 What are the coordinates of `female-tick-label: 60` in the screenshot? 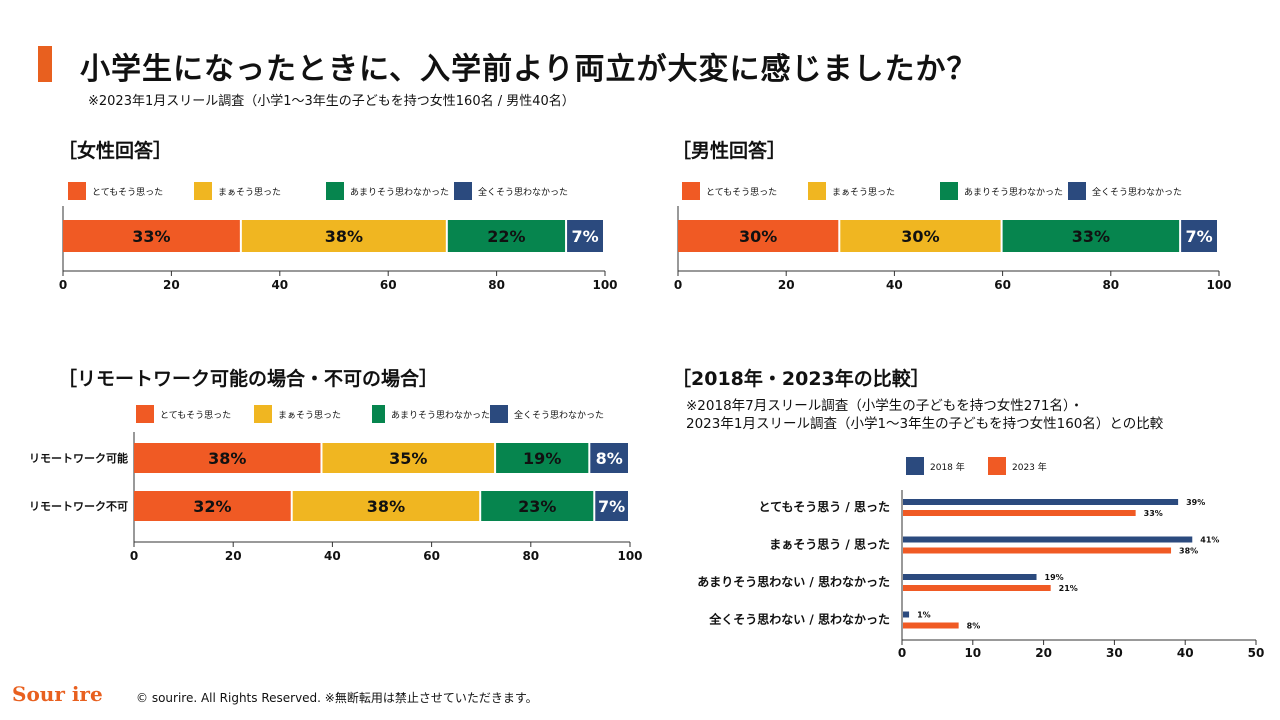 It's located at (388, 285).